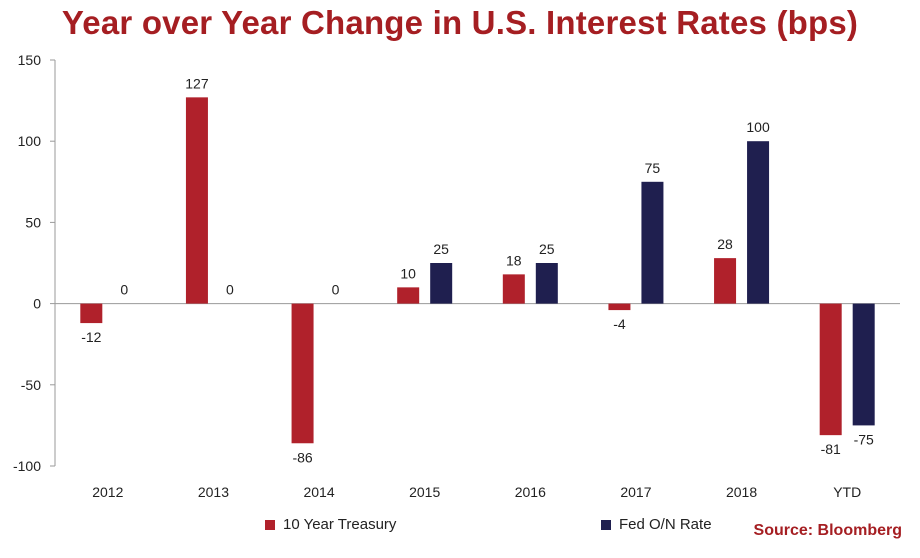 The image size is (920, 558). What do you see at coordinates (665, 524) in the screenshot?
I see `legend-label-fed-on-rate: Fed O/N Rate` at bounding box center [665, 524].